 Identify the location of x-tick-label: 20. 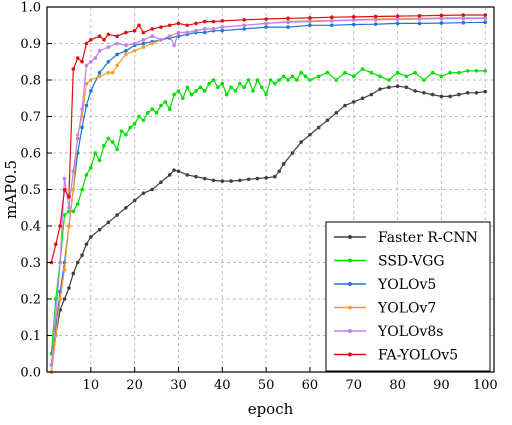
(134, 385).